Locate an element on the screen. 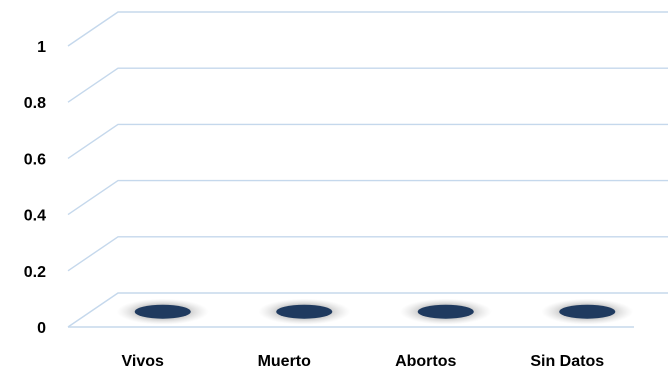 The width and height of the screenshot is (668, 375). x-category-label: Muerto is located at coordinates (285, 361).